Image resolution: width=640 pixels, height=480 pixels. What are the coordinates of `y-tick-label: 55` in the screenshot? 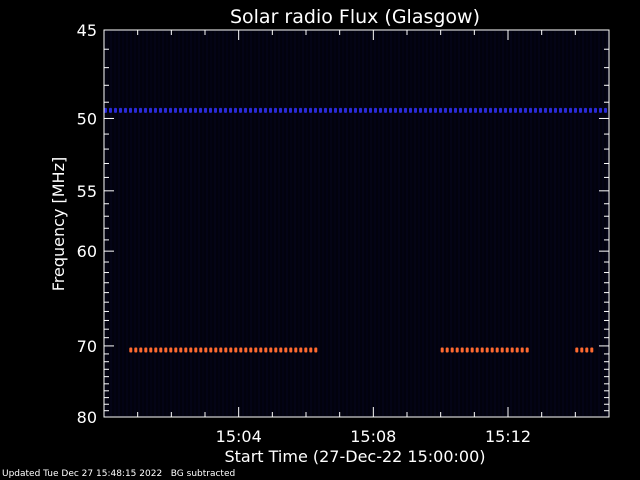 It's located at (87, 191).